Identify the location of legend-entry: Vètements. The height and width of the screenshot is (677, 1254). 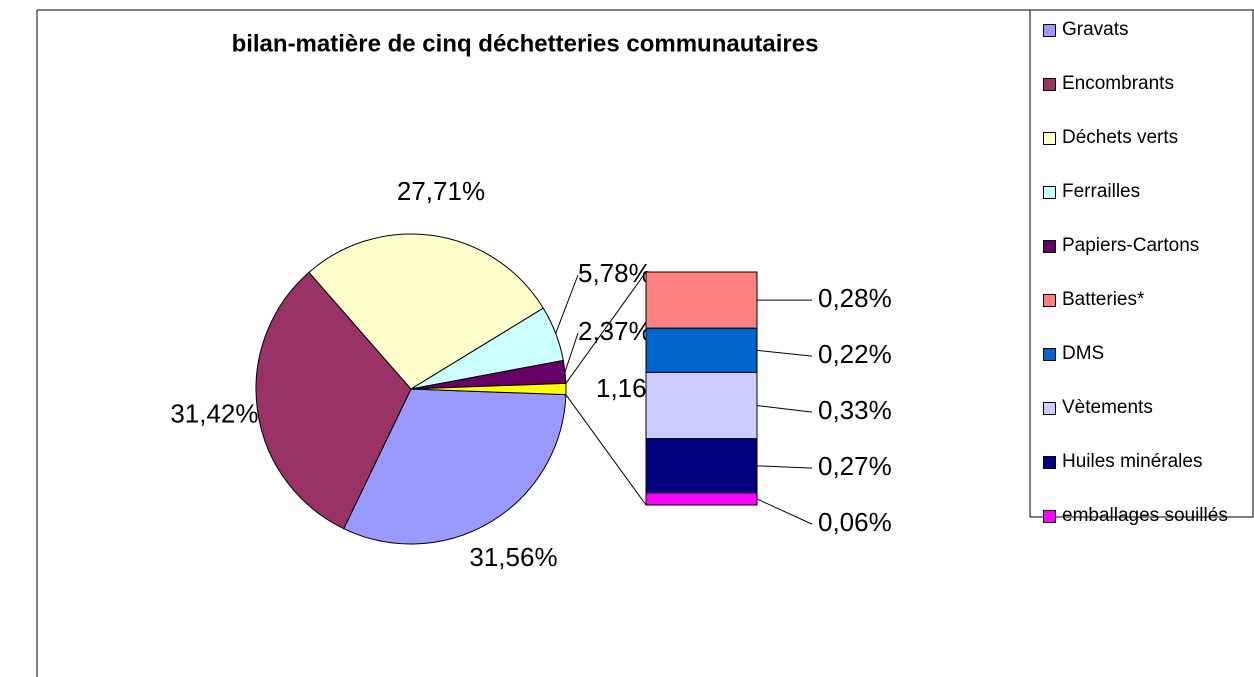
(1137, 408).